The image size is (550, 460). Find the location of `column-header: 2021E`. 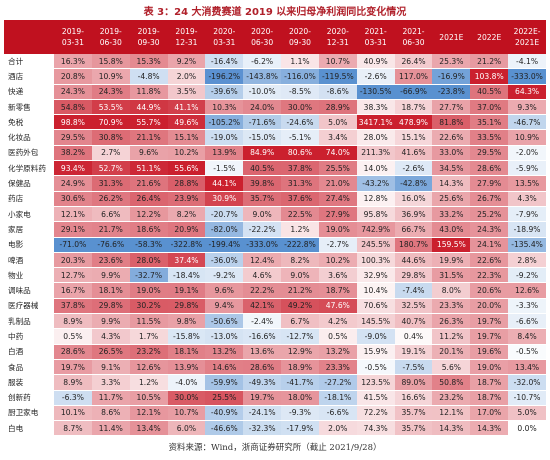

column-header: 2021E is located at coordinates (451, 37).